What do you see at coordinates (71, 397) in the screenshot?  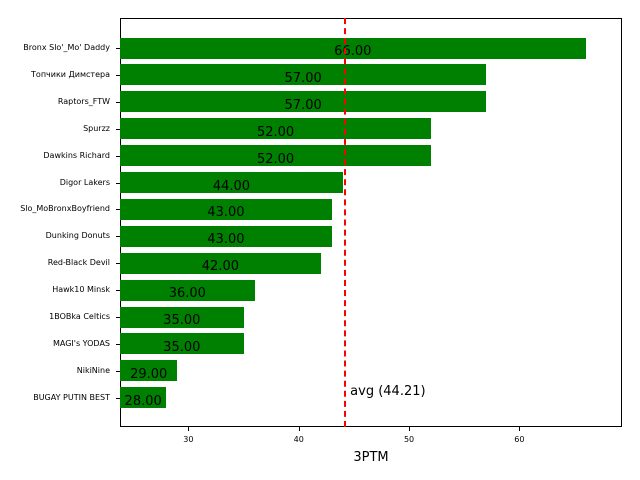 I see `y-tick-label: BUGAY PUTIN BEST` at bounding box center [71, 397].